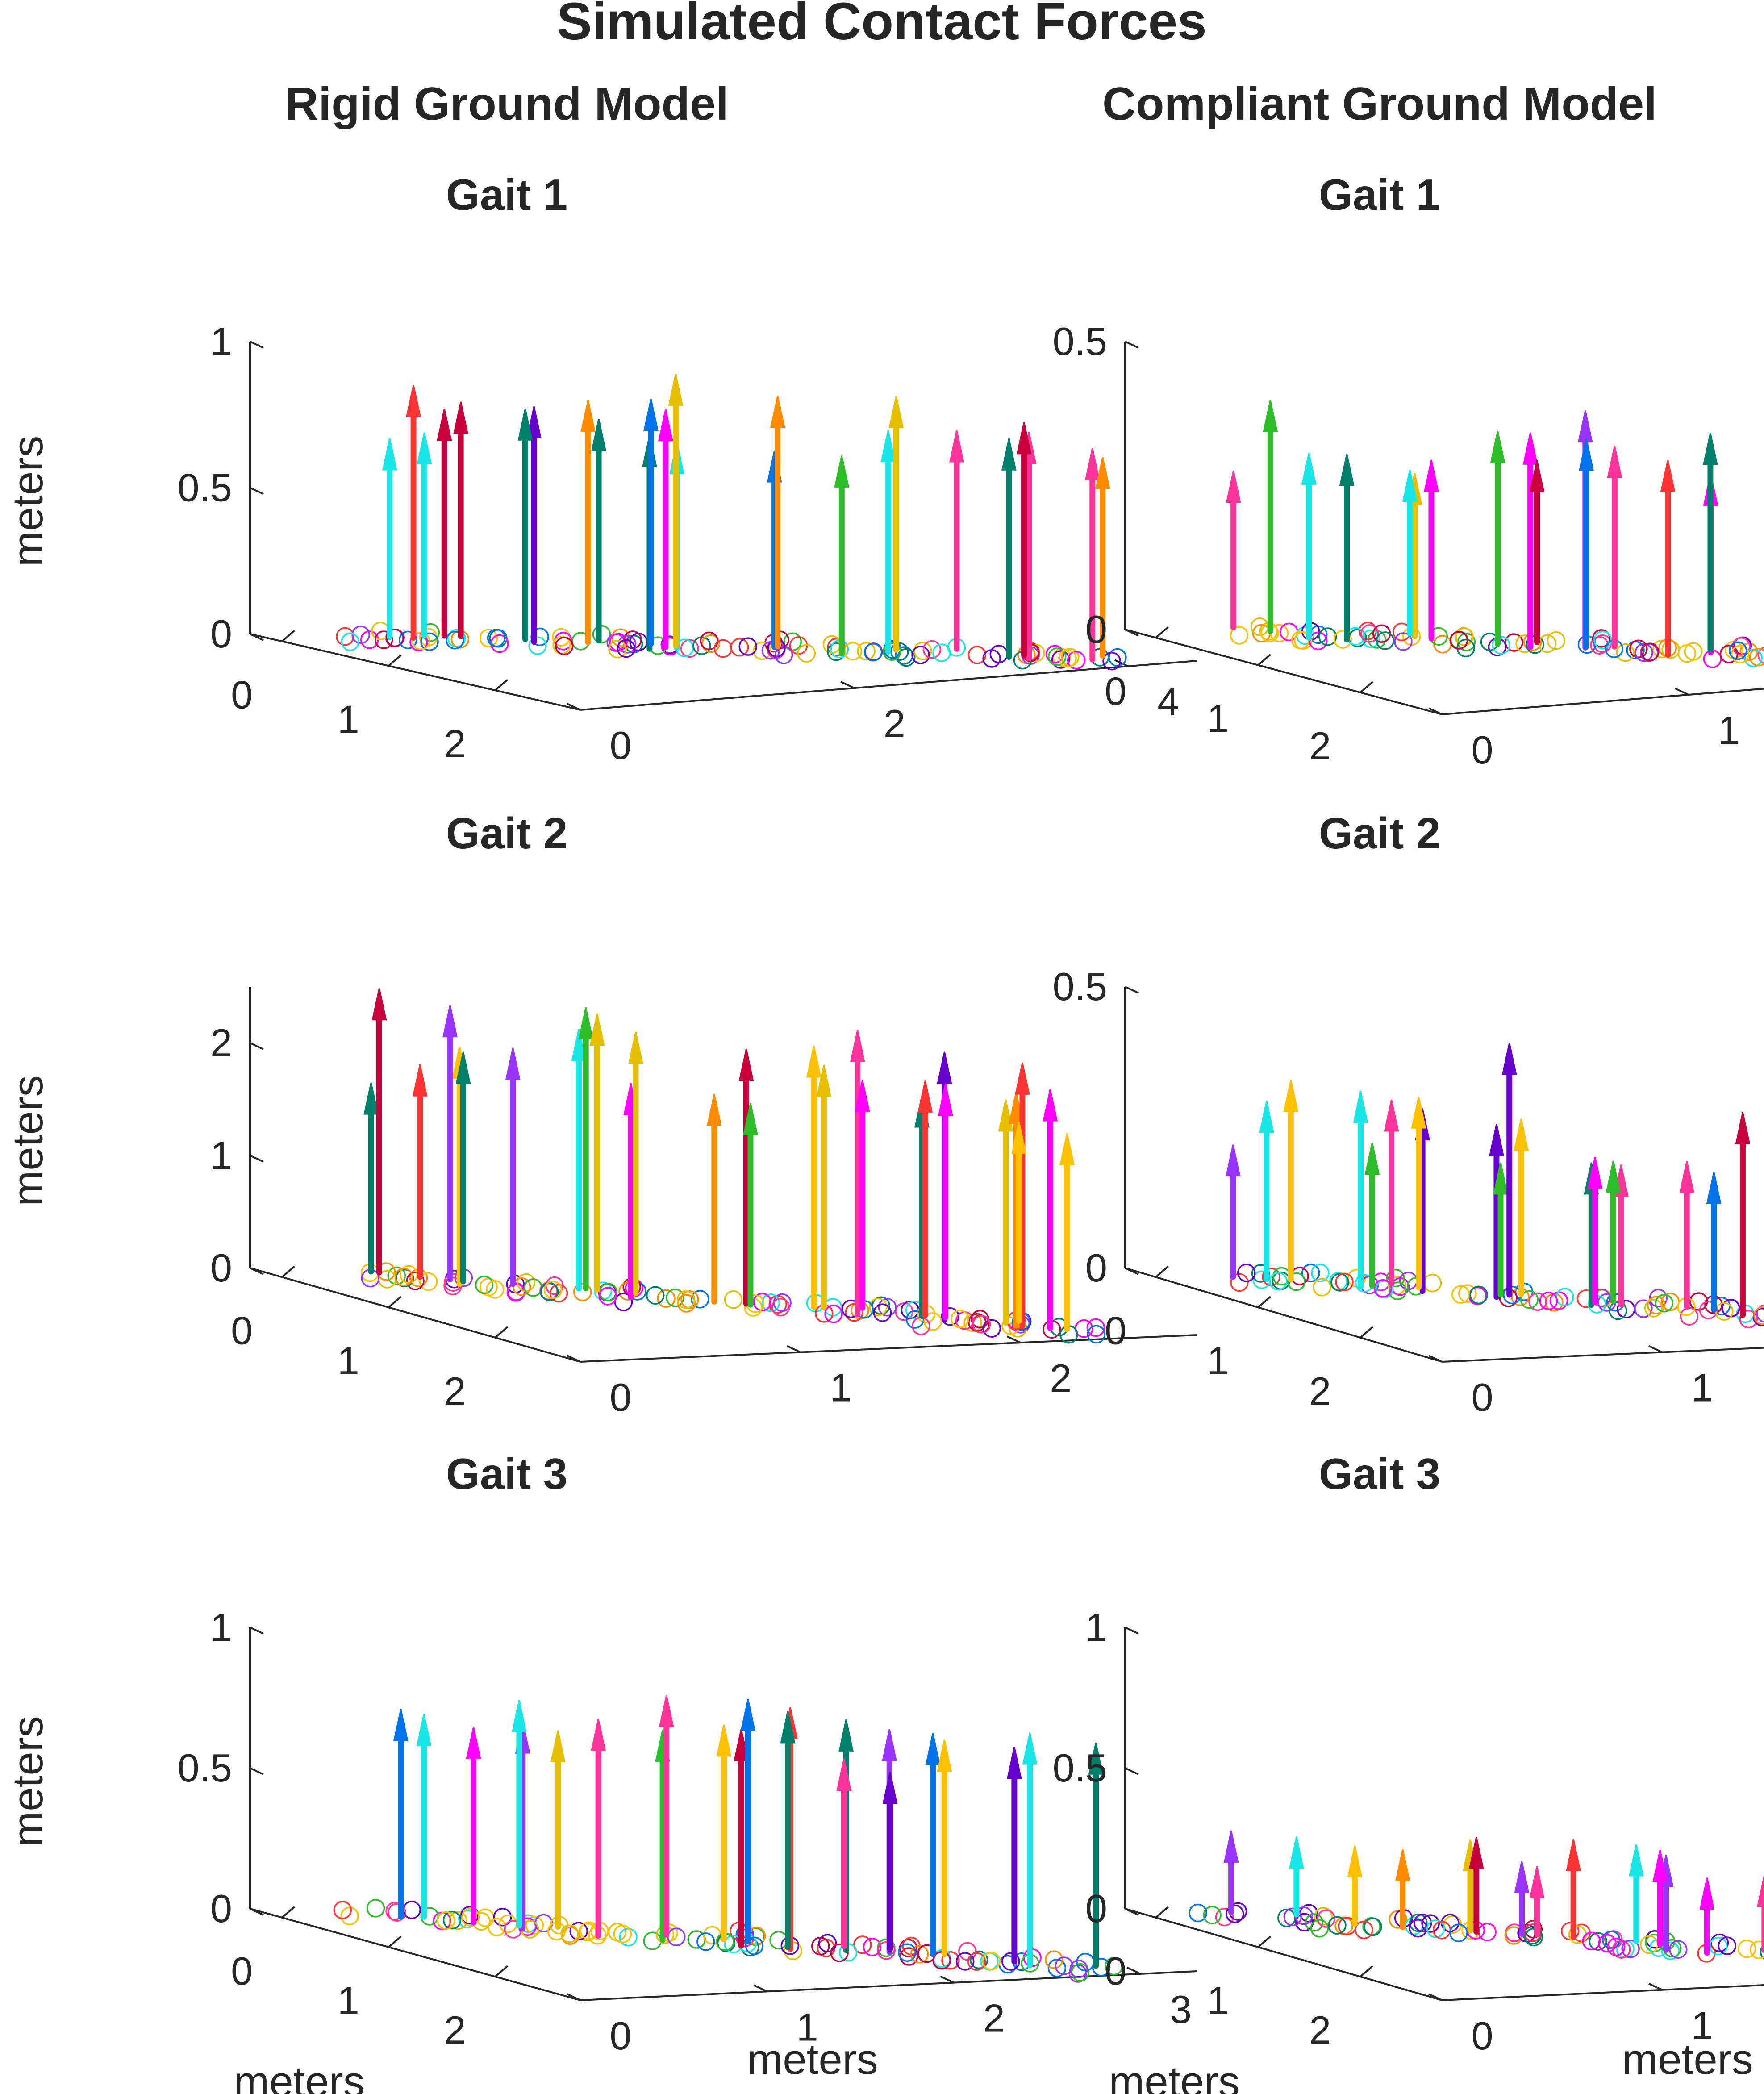 This screenshot has width=1764, height=2094. What do you see at coordinates (1115, 1330) in the screenshot?
I see `x-tick-label: 0` at bounding box center [1115, 1330].